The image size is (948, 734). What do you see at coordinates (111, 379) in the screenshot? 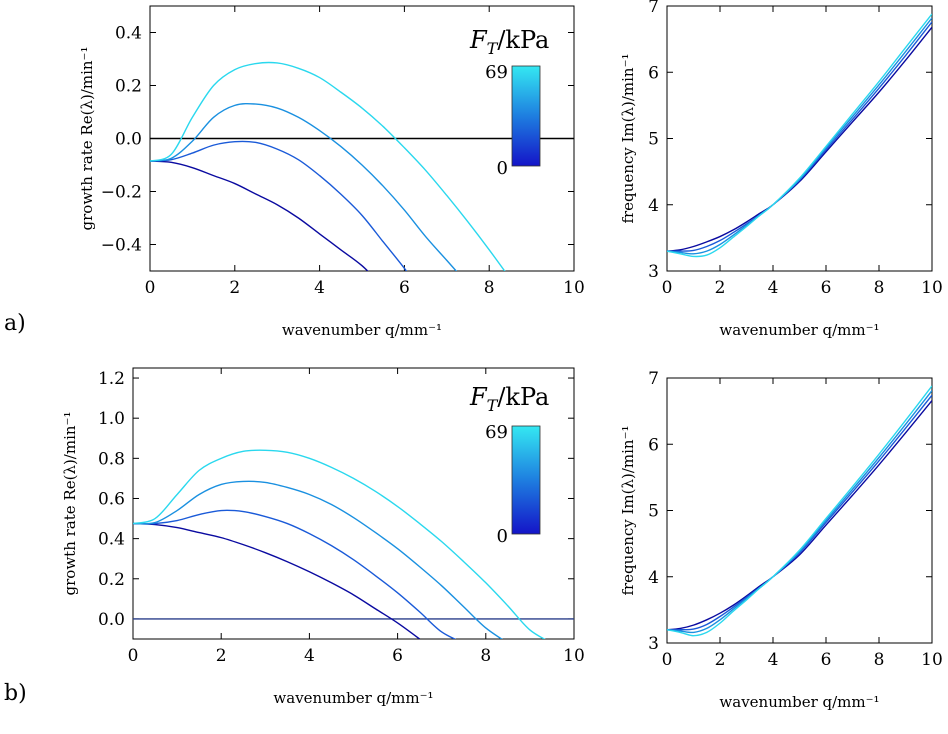
I see `y-tick-label: 1.2` at bounding box center [111, 379].